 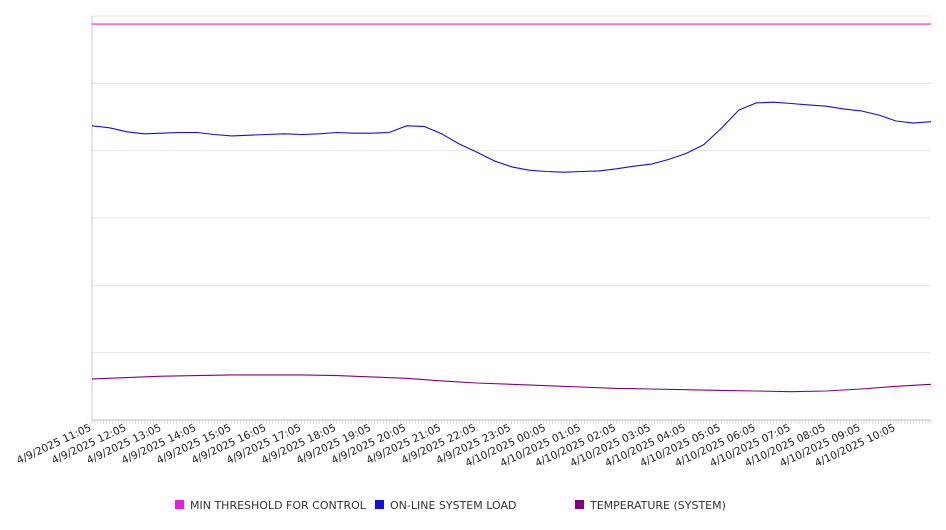 I want to click on legend-label: TEMPERATURE (SYSTEM), so click(x=657, y=505).